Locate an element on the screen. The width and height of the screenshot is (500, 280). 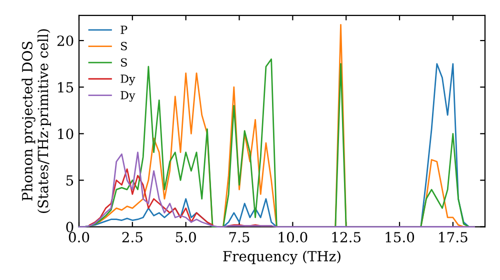
y-tick-label: 20 is located at coordinates (65, 41).